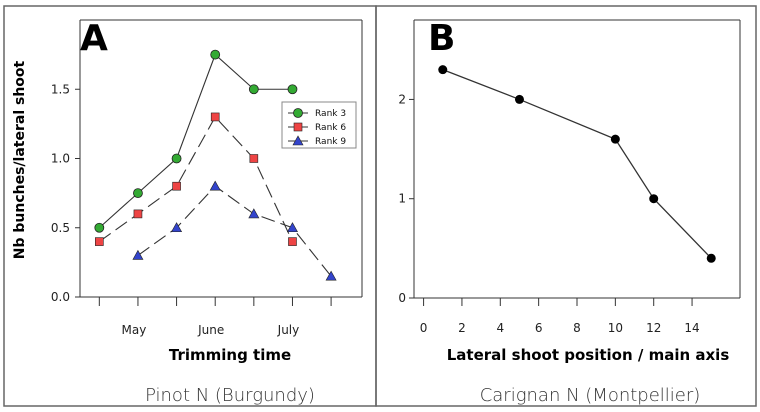  I want to click on panel-a-x-tick-label: May, so click(134, 330).